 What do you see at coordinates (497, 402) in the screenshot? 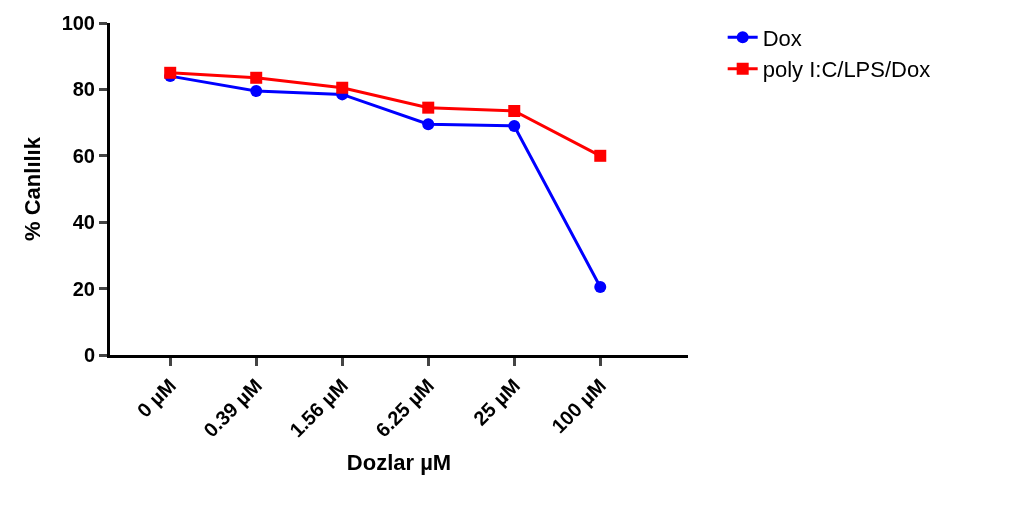
I see `x-tick-label: 25 µM` at bounding box center [497, 402].